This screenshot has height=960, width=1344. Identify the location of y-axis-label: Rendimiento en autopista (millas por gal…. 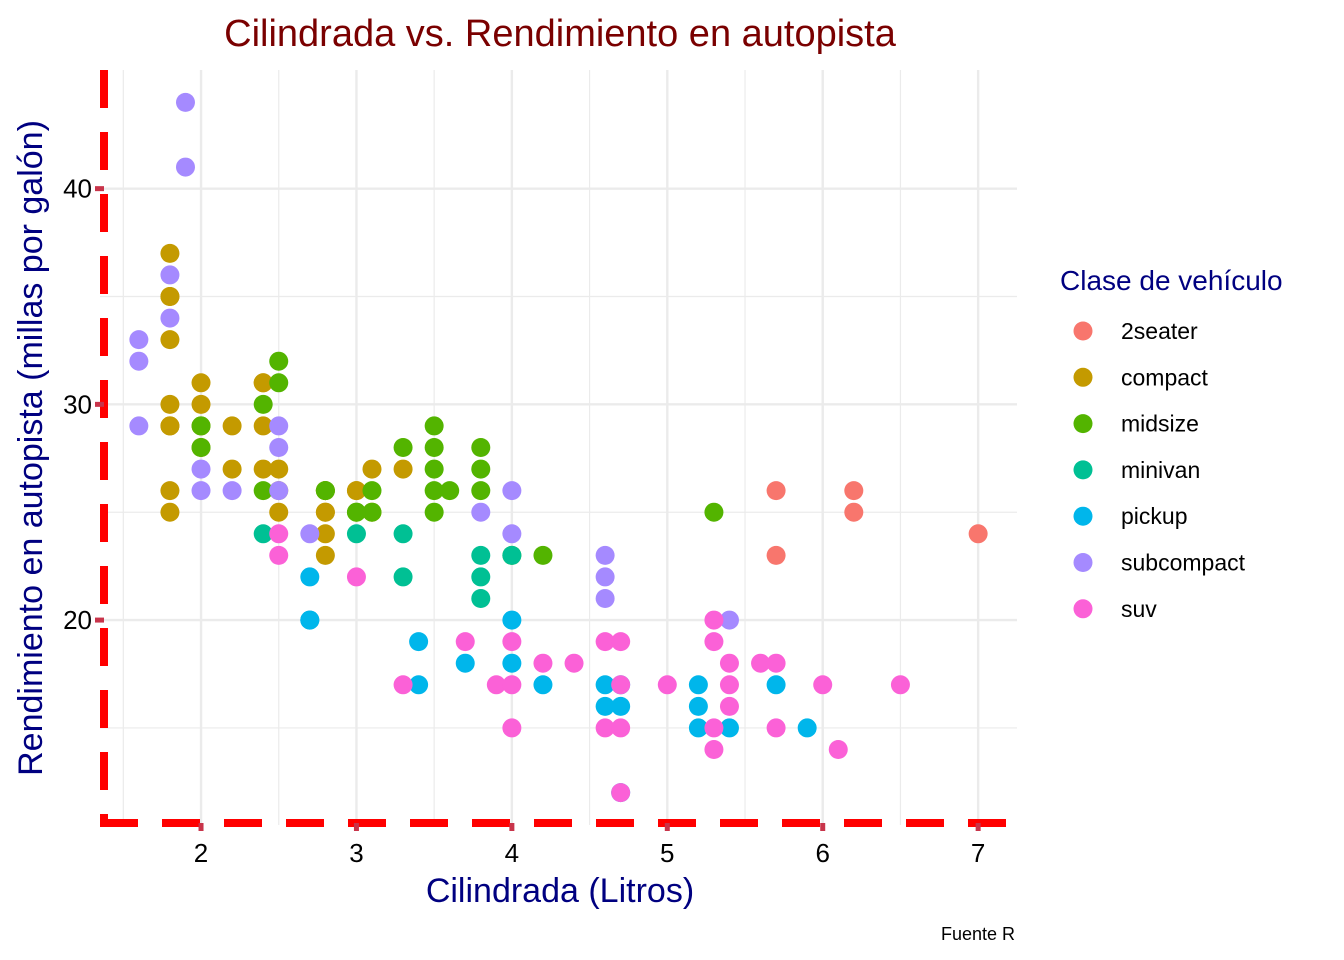
(31, 448).